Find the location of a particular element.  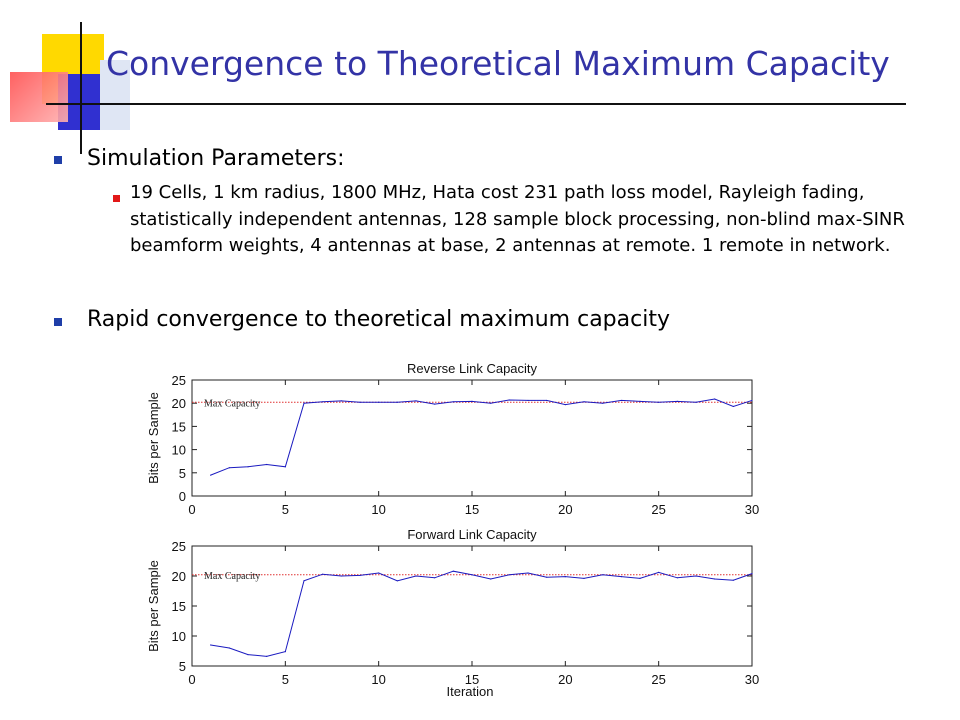

reverse-x-tick-label: 0 is located at coordinates (191, 509).